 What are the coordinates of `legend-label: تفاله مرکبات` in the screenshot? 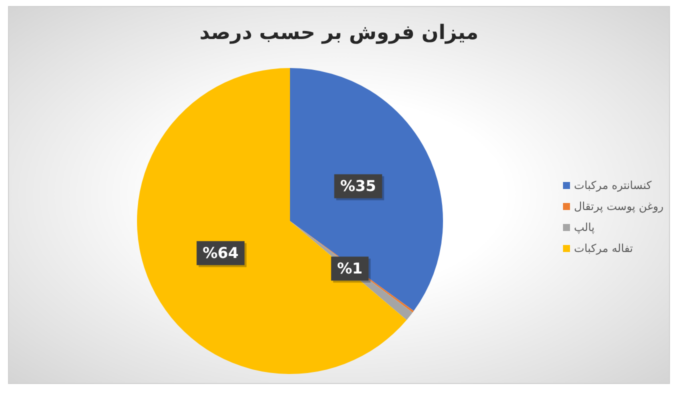 It's located at (603, 248).